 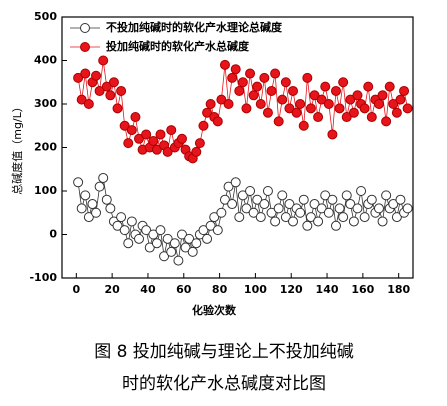 I want to click on legend-label: 不投加纯碱时的软化产水理论总碱度, so click(x=194, y=27).